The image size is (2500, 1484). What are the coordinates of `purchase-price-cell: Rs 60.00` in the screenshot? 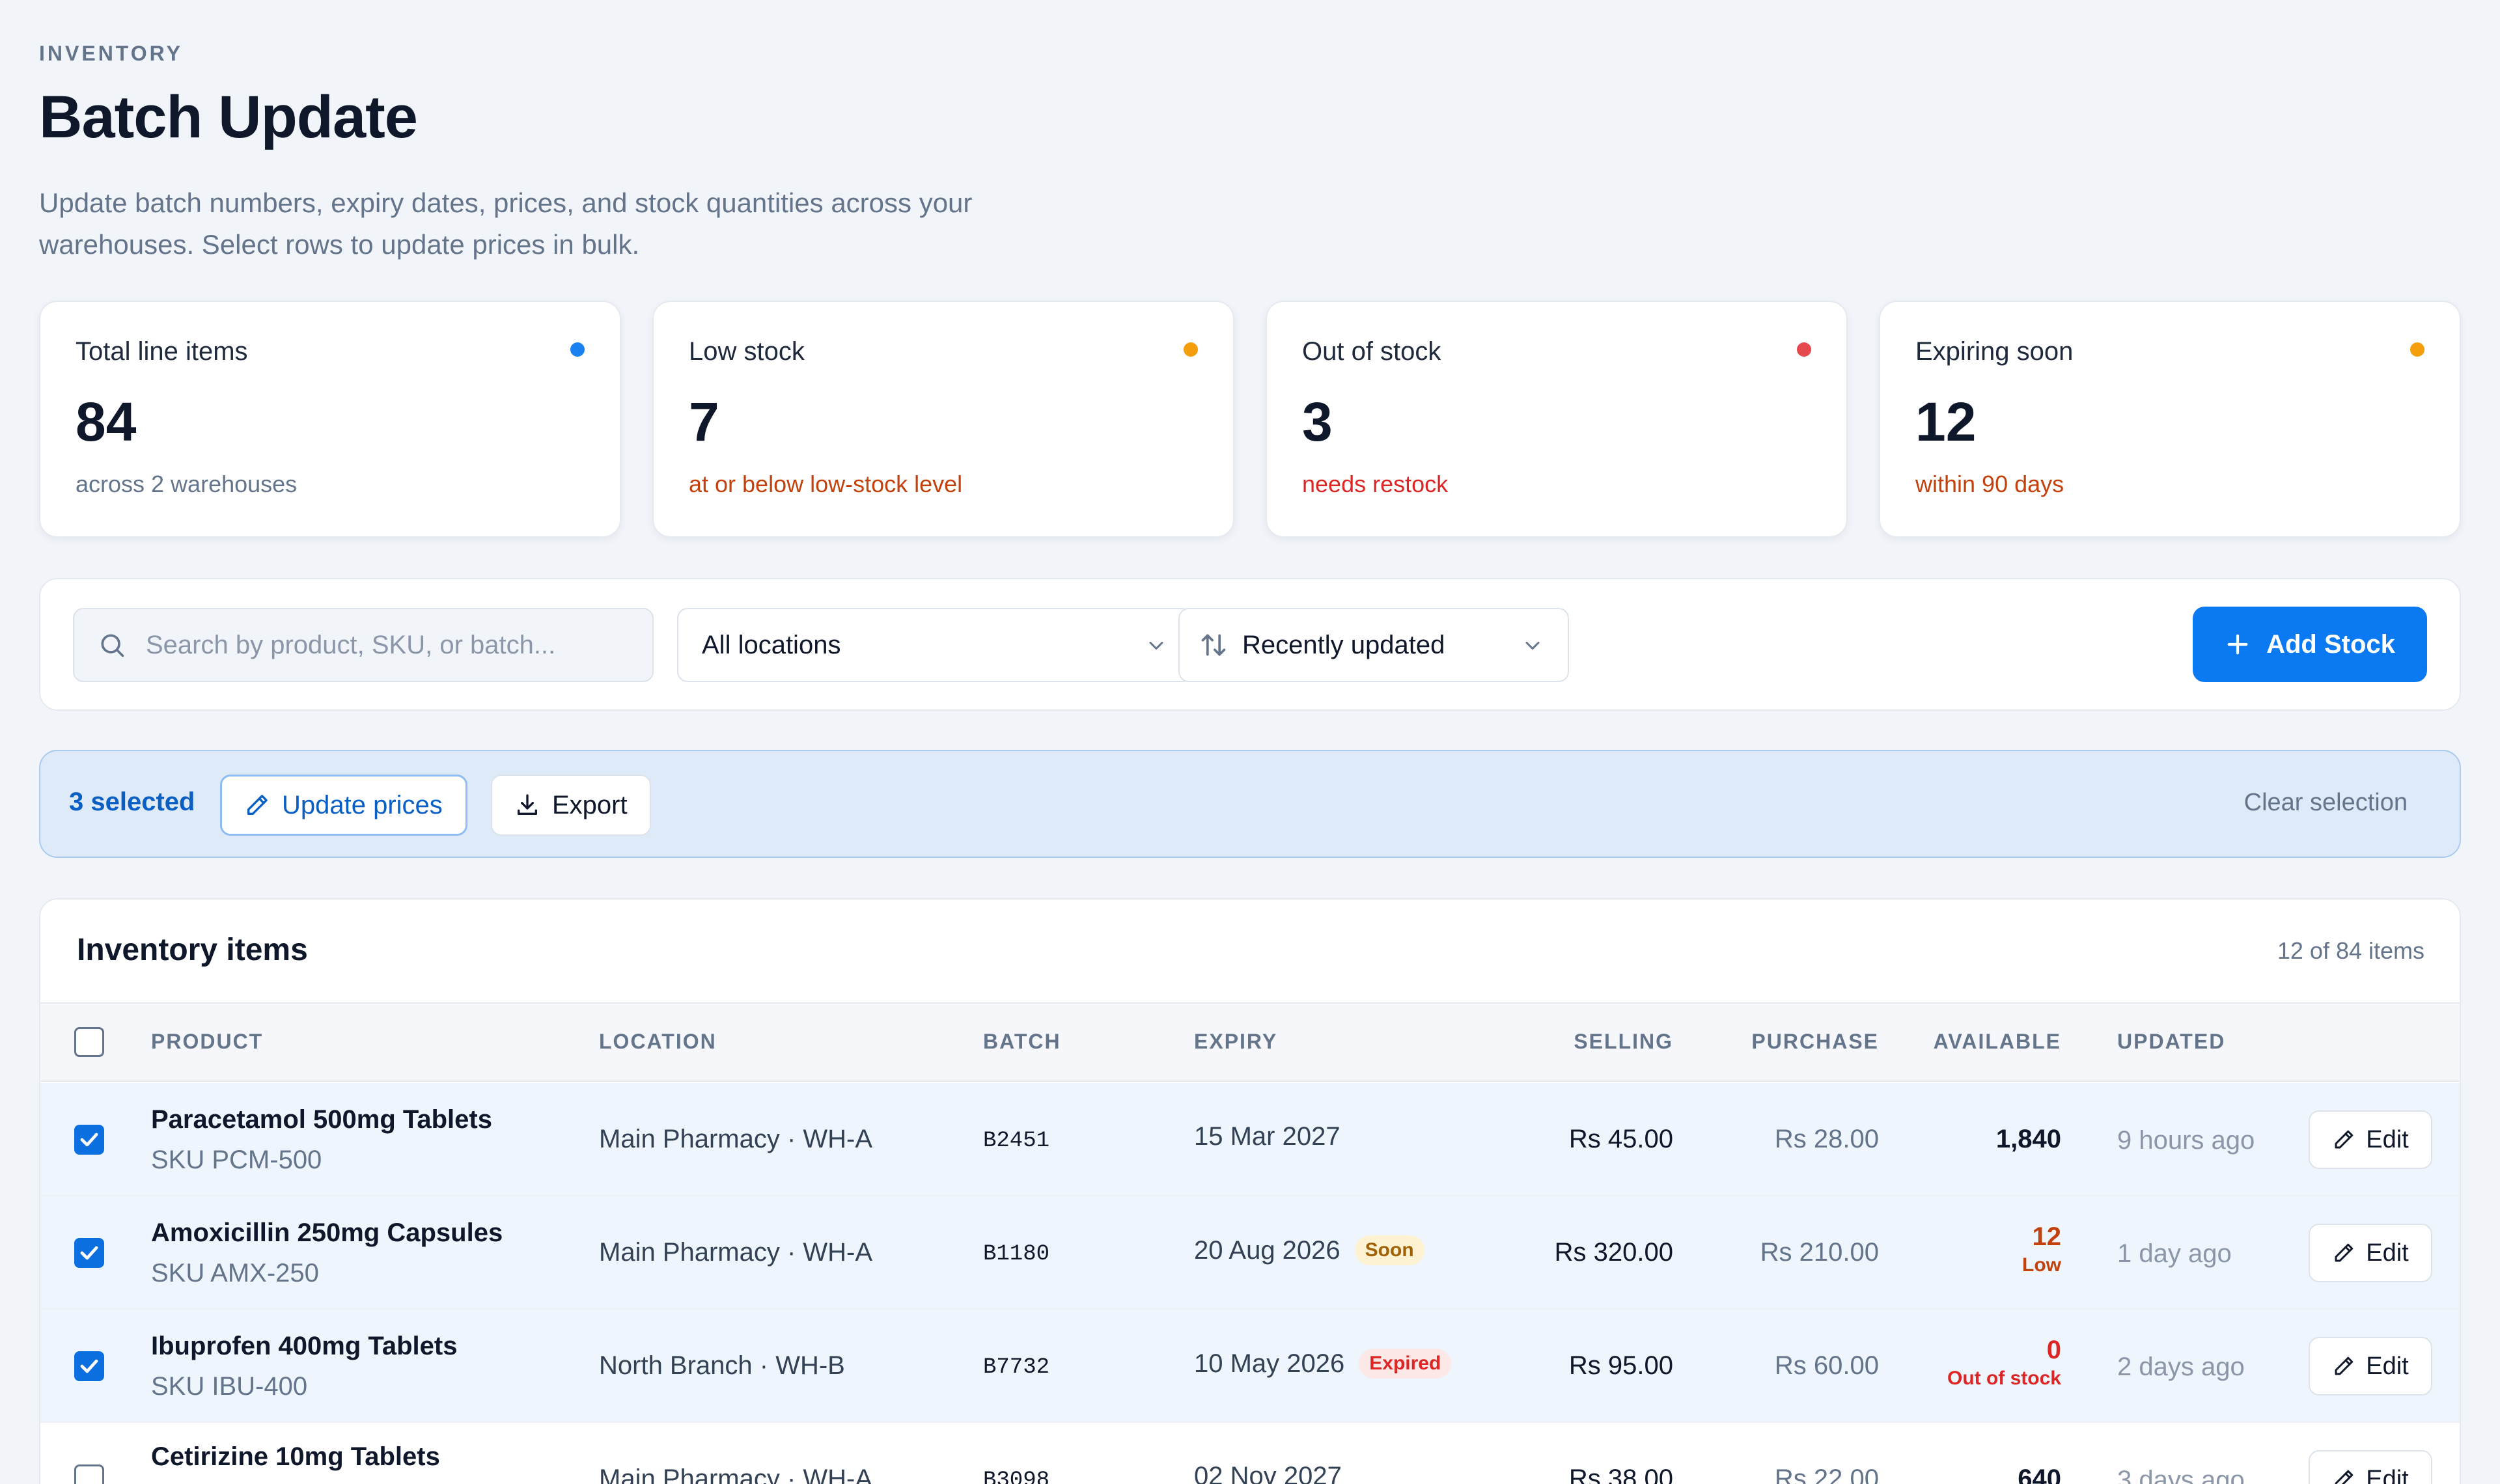 It's located at (1826, 1365).